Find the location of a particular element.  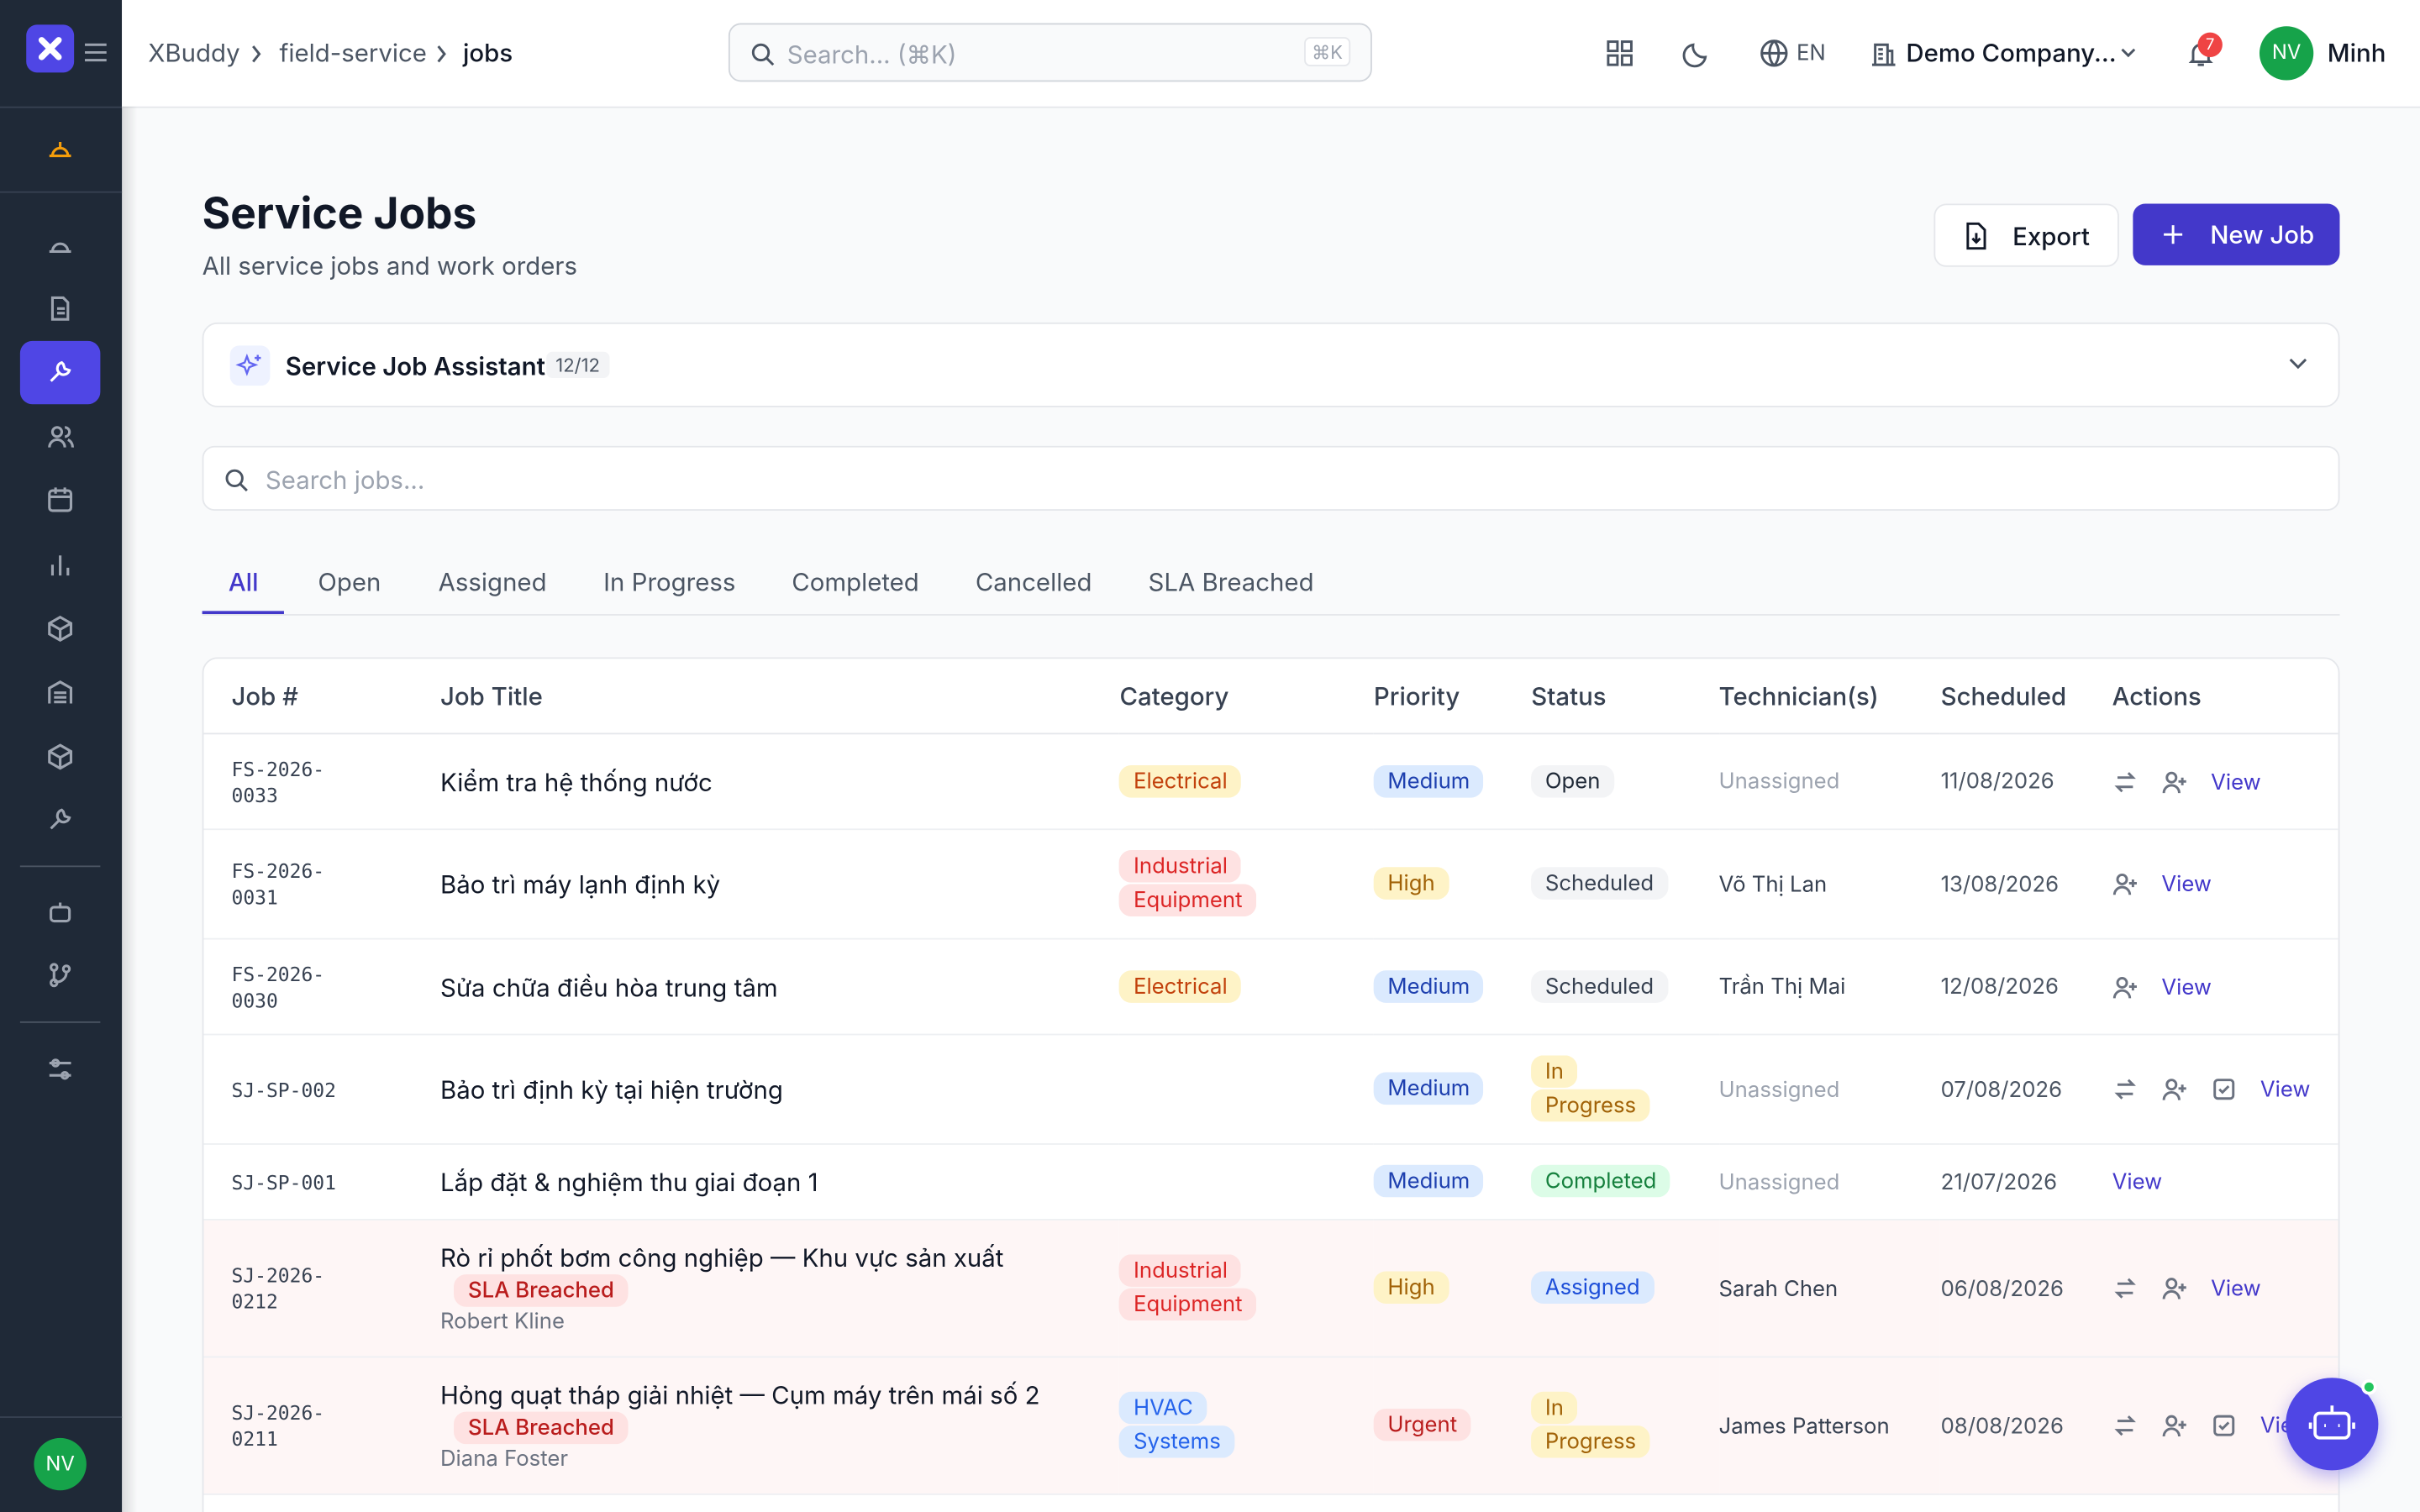

user-name: Minh is located at coordinates (2356, 52).